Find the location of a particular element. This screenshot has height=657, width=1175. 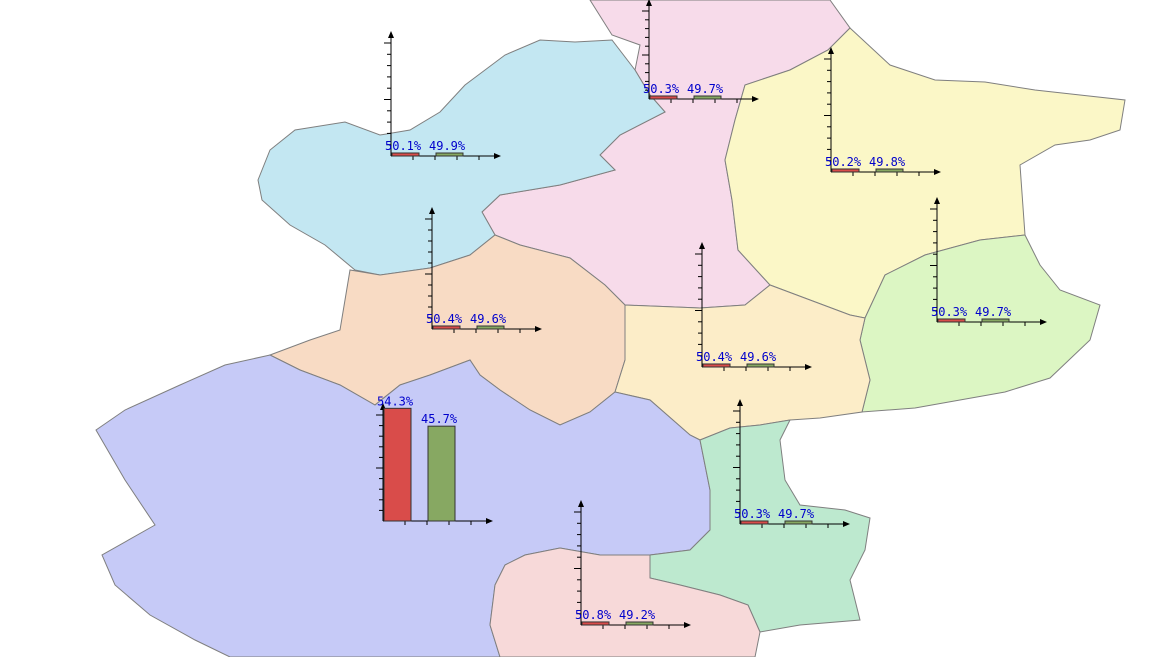

region-south is located at coordinates (625, 602).